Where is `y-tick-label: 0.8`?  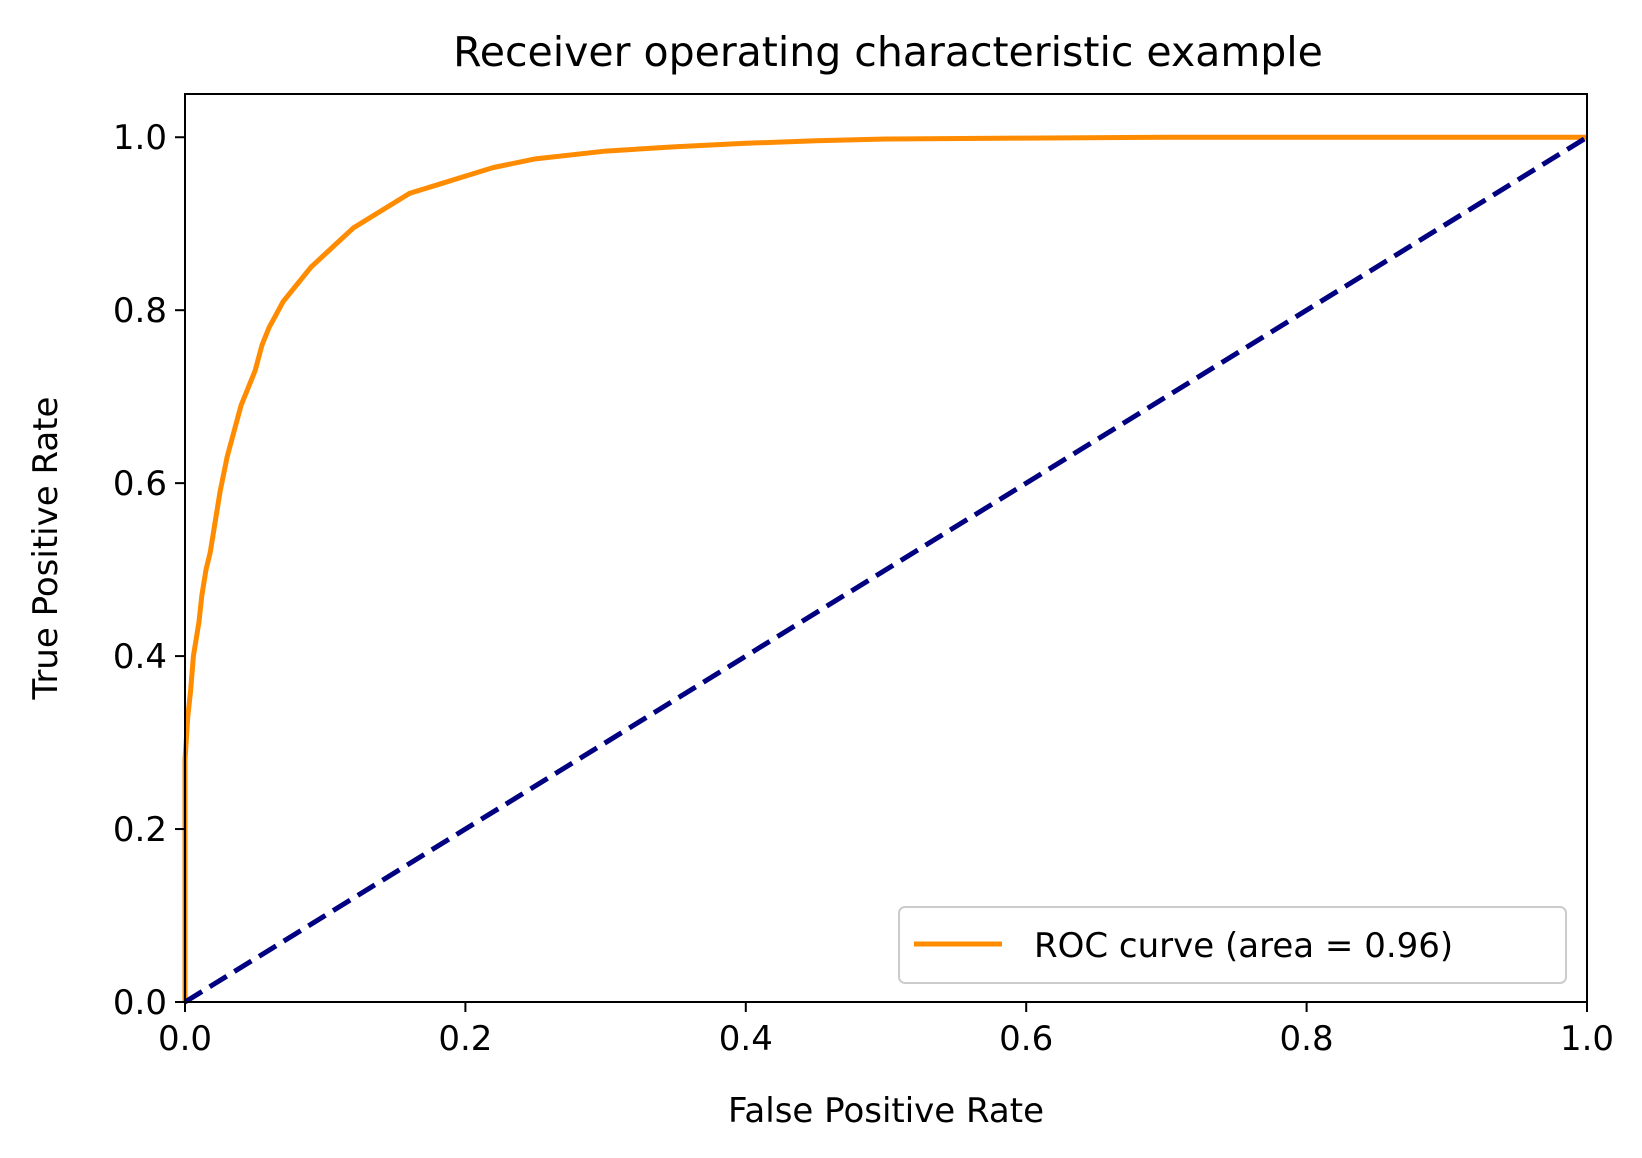
y-tick-label: 0.8 is located at coordinates (140, 311).